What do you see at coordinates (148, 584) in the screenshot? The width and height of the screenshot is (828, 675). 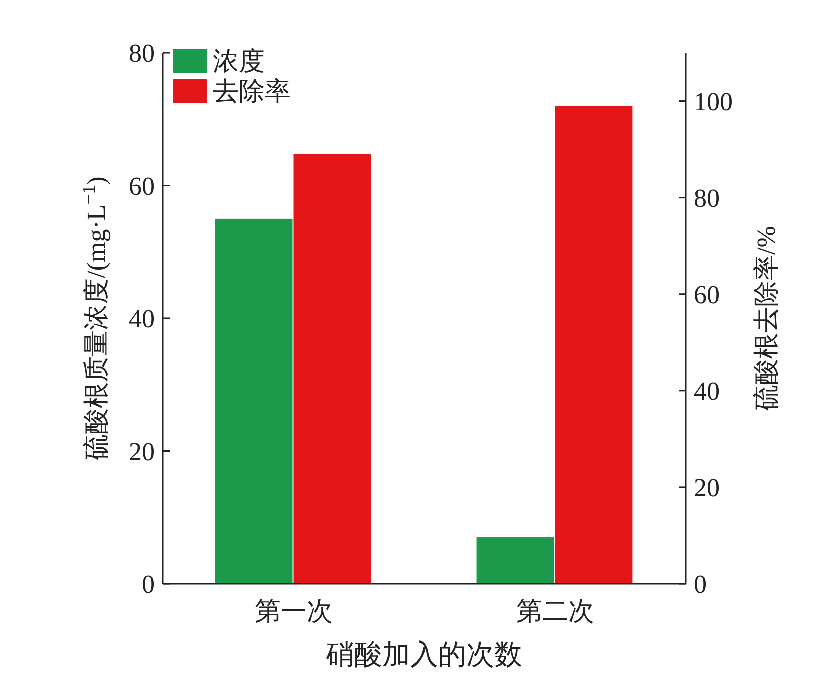 I see `y-tick-label: 0` at bounding box center [148, 584].